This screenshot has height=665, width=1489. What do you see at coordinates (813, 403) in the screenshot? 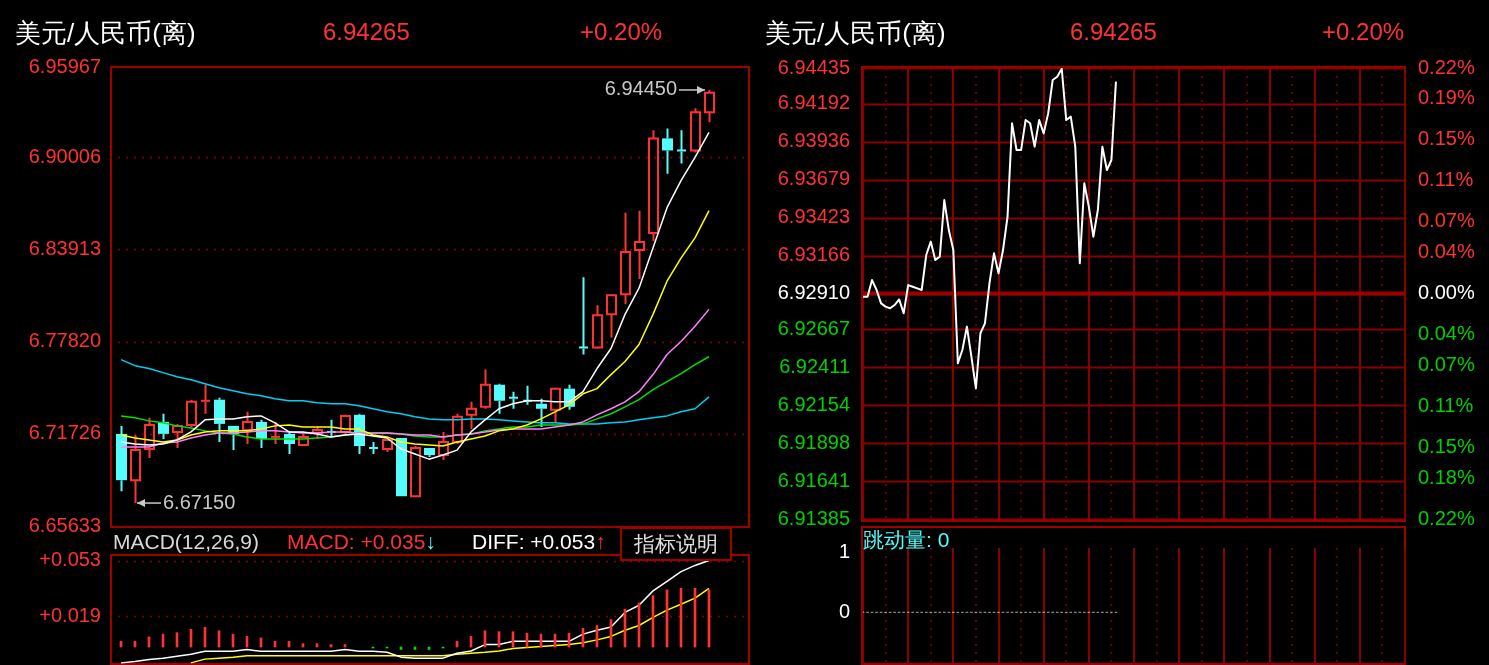
I see `y-tick-label: 6.92154` at bounding box center [813, 403].